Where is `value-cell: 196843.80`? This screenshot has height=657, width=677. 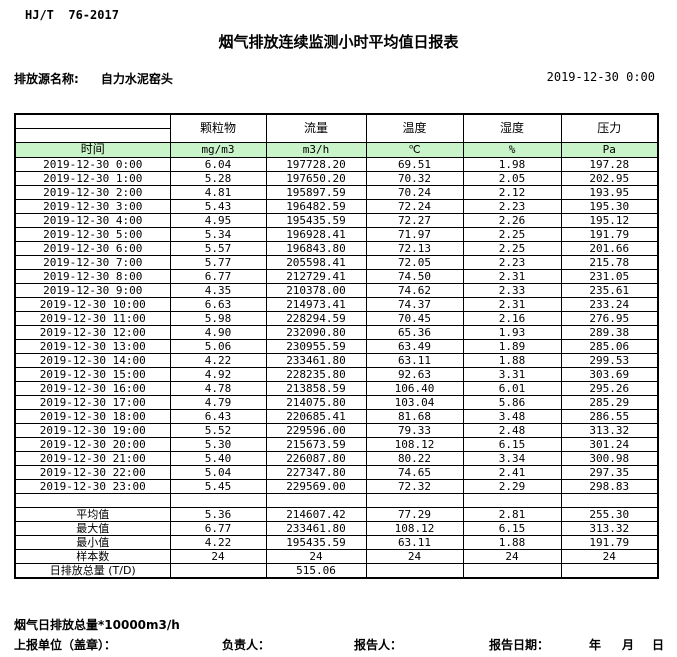
value-cell: 196843.80 is located at coordinates (316, 248).